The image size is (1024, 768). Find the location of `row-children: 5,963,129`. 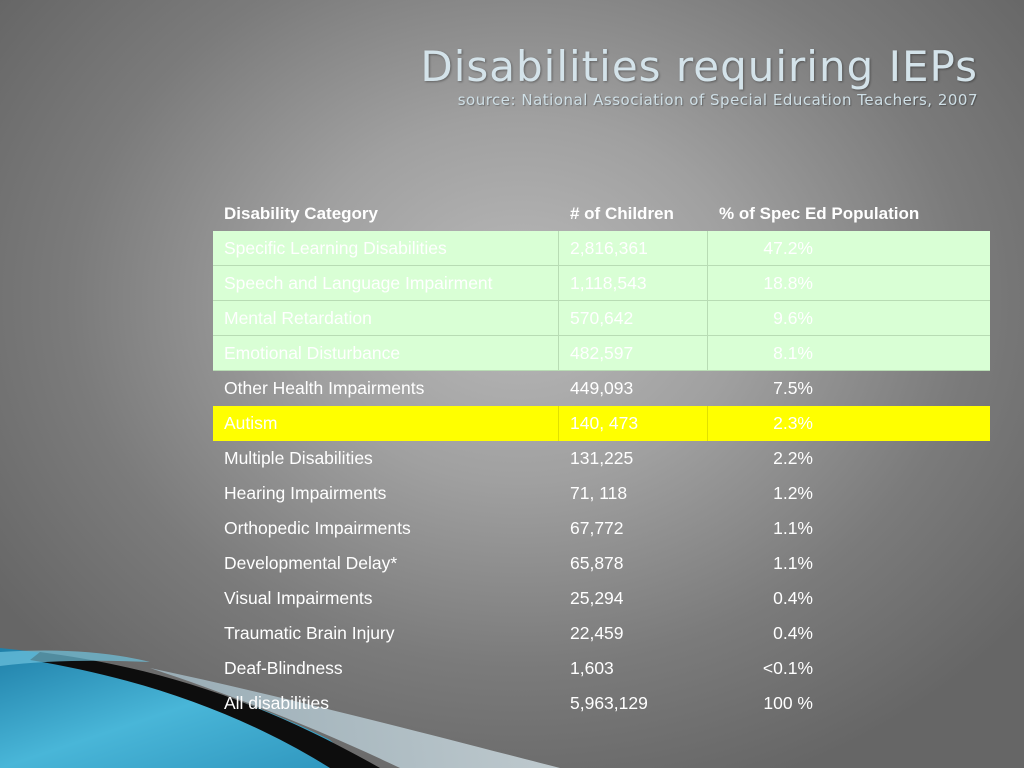

row-children: 5,963,129 is located at coordinates (609, 703).